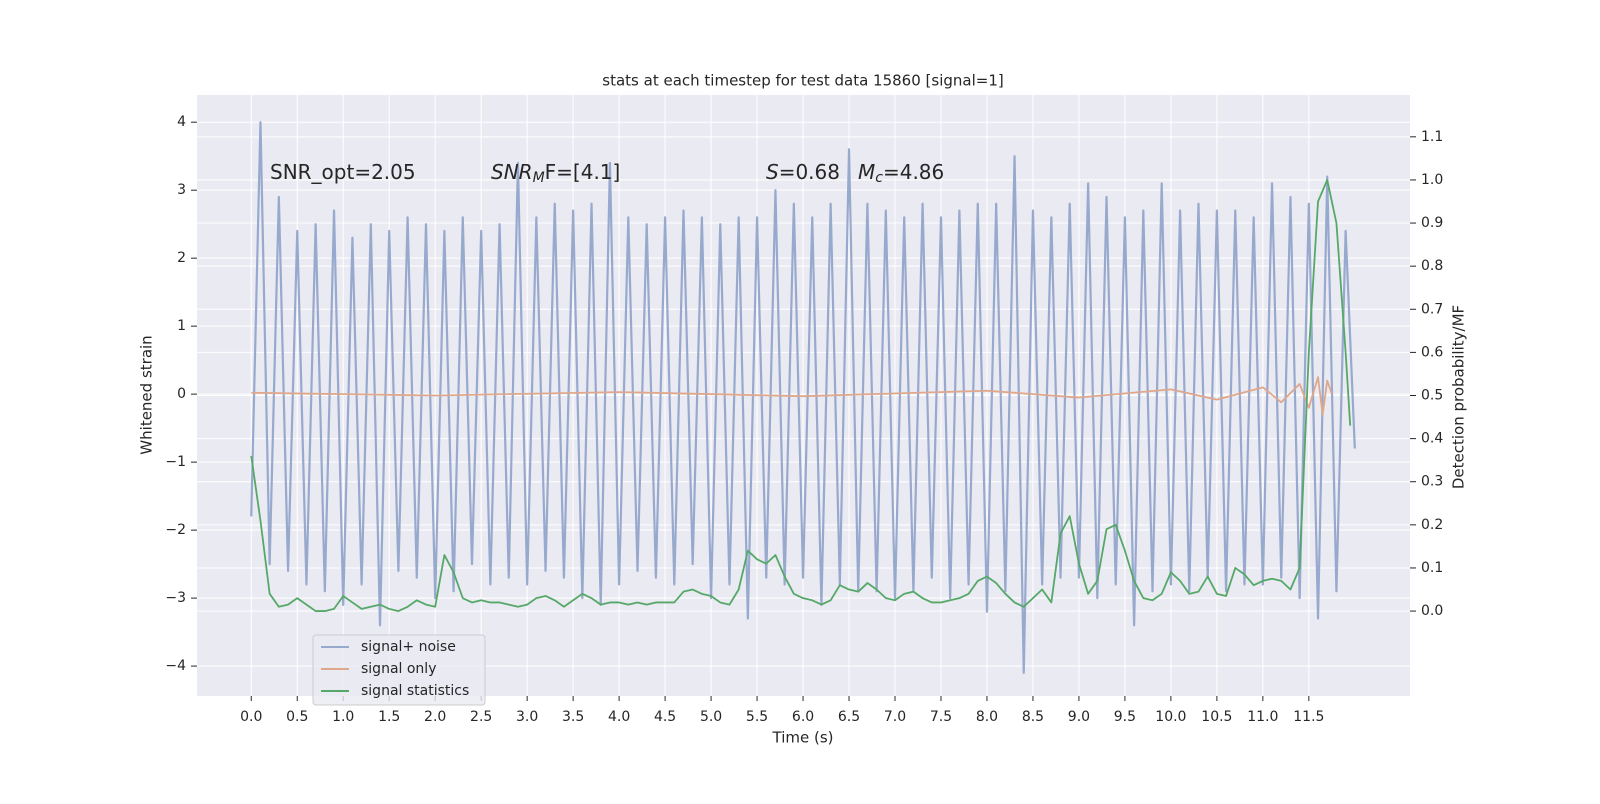  I want to click on y-tick-label: −1, so click(175, 462).